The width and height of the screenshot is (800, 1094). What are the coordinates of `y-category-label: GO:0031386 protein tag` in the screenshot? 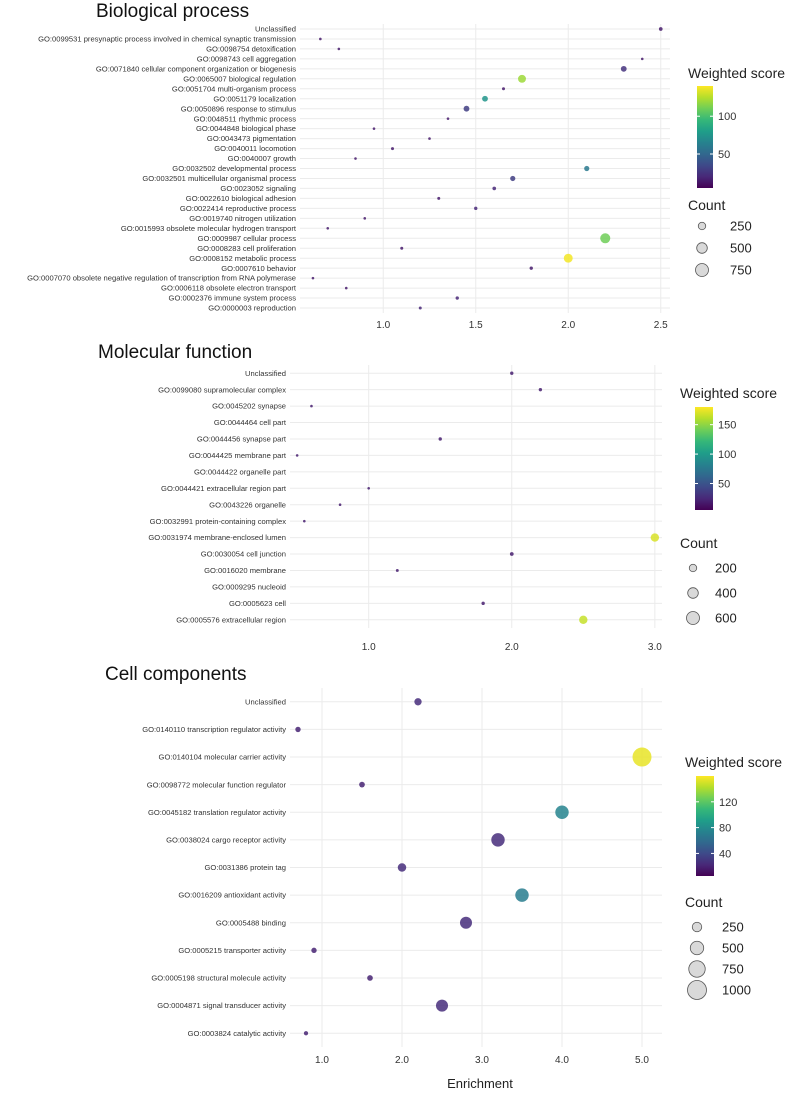 It's located at (245, 867).